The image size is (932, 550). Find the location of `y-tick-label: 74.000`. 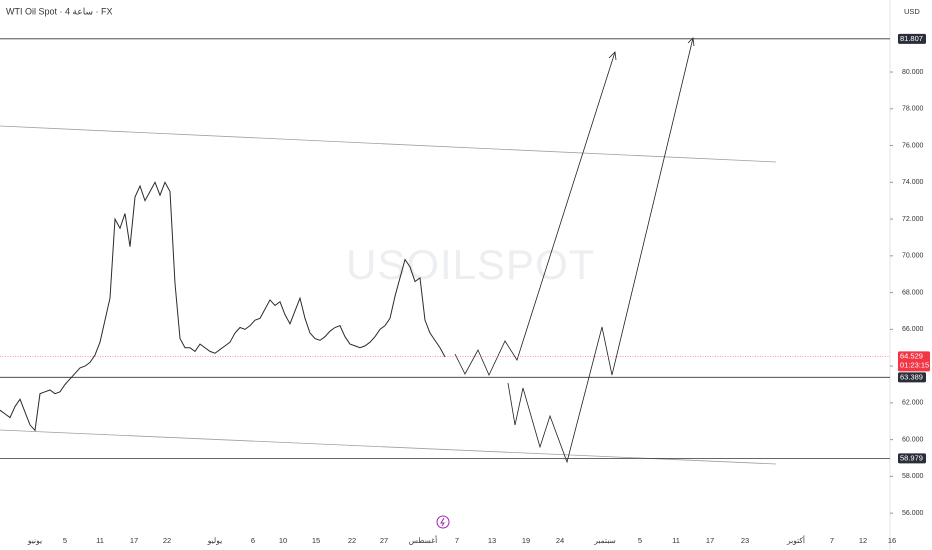

y-tick-label: 74.000 is located at coordinates (913, 182).